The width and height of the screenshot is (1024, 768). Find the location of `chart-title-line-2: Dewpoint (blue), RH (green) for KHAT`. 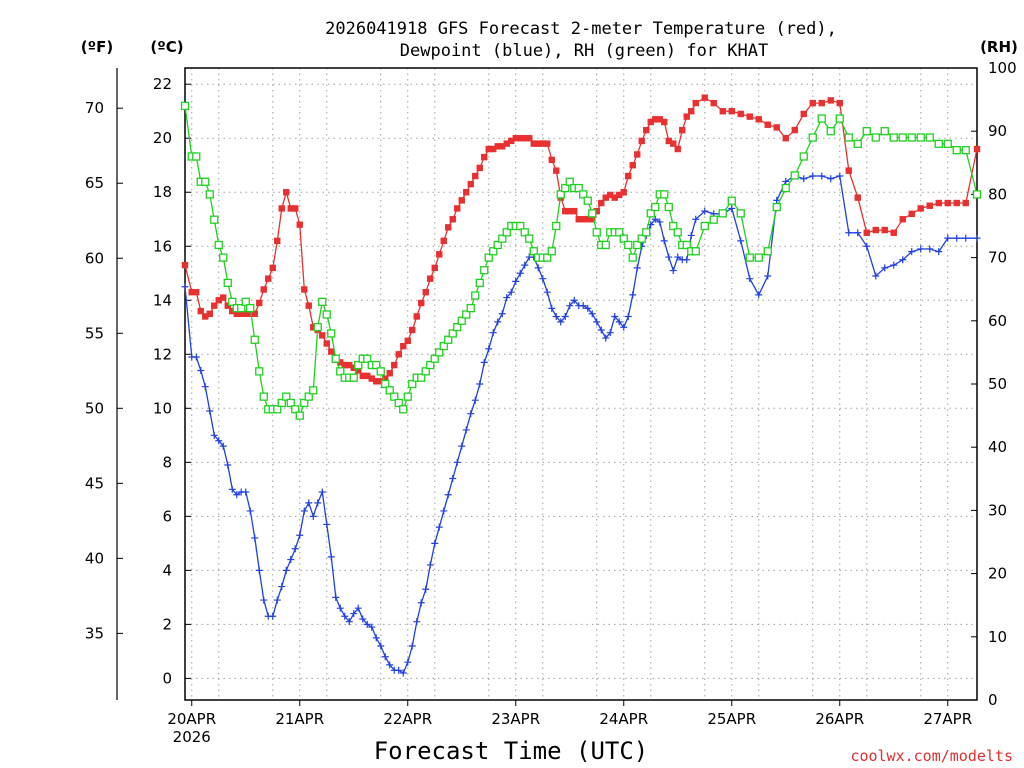

chart-title-line-2: Dewpoint (blue), RH (green) for KHAT is located at coordinates (584, 51).